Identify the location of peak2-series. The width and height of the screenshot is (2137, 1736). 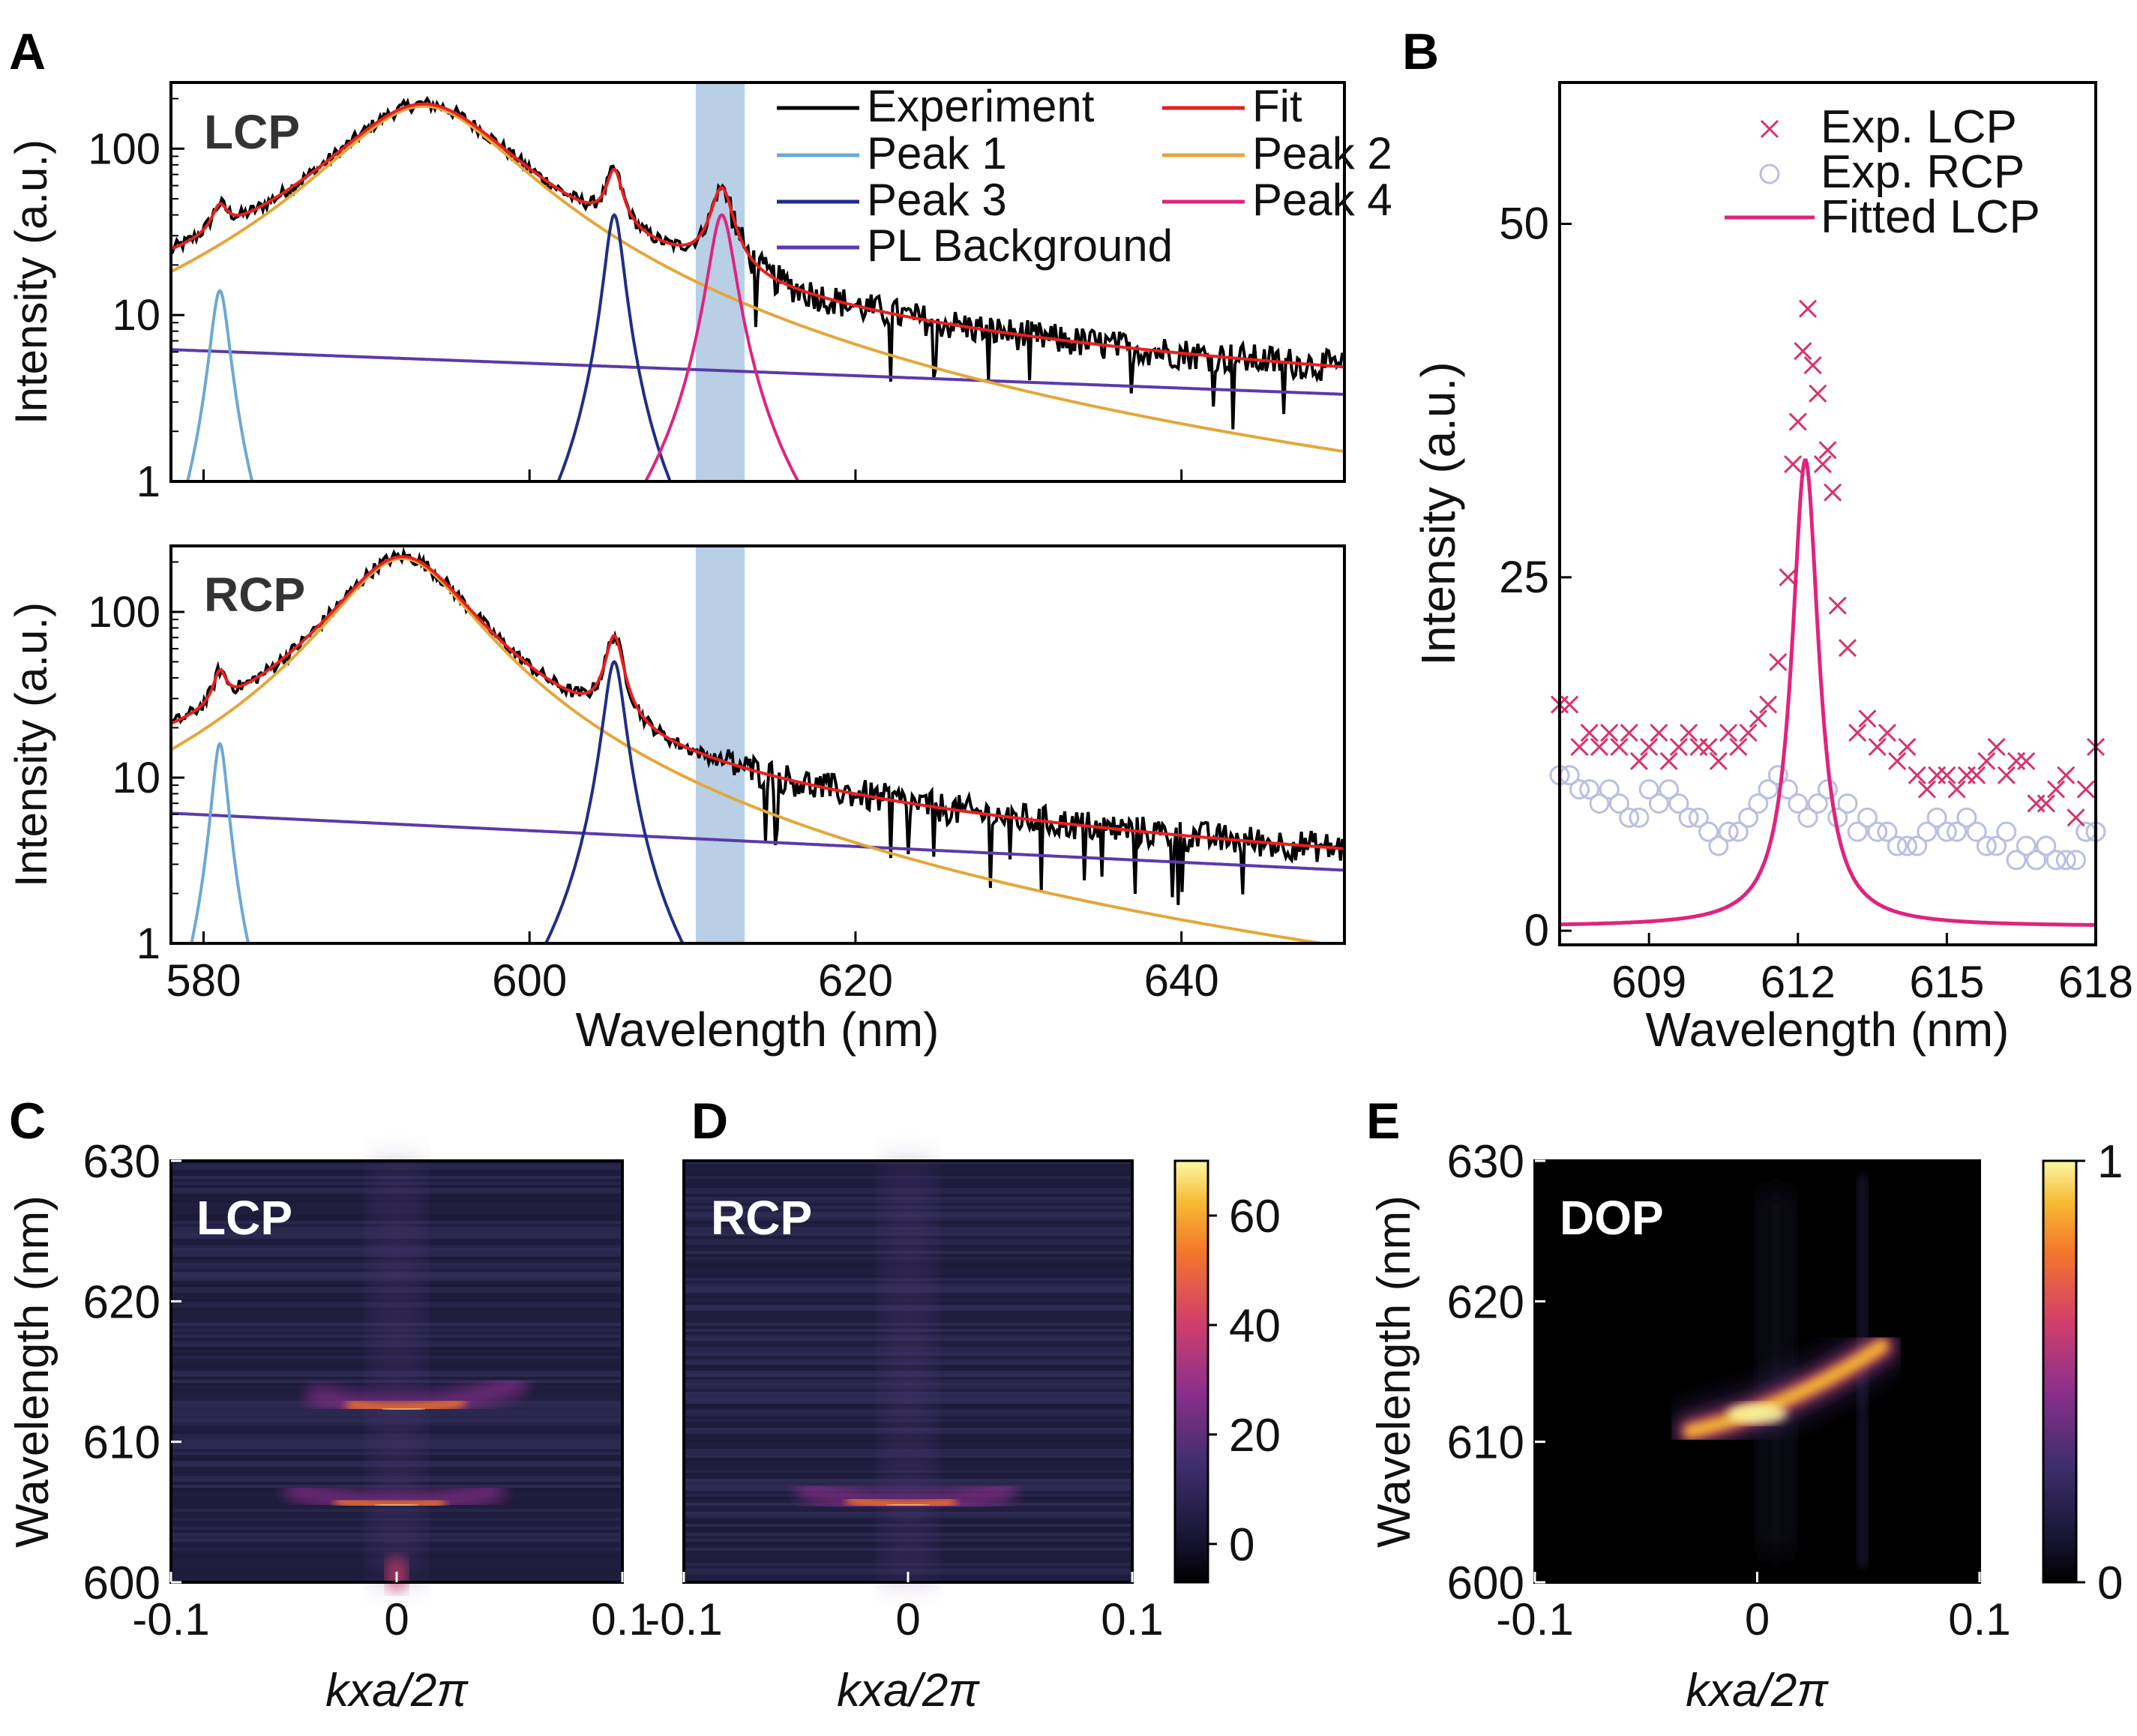
(751, 749).